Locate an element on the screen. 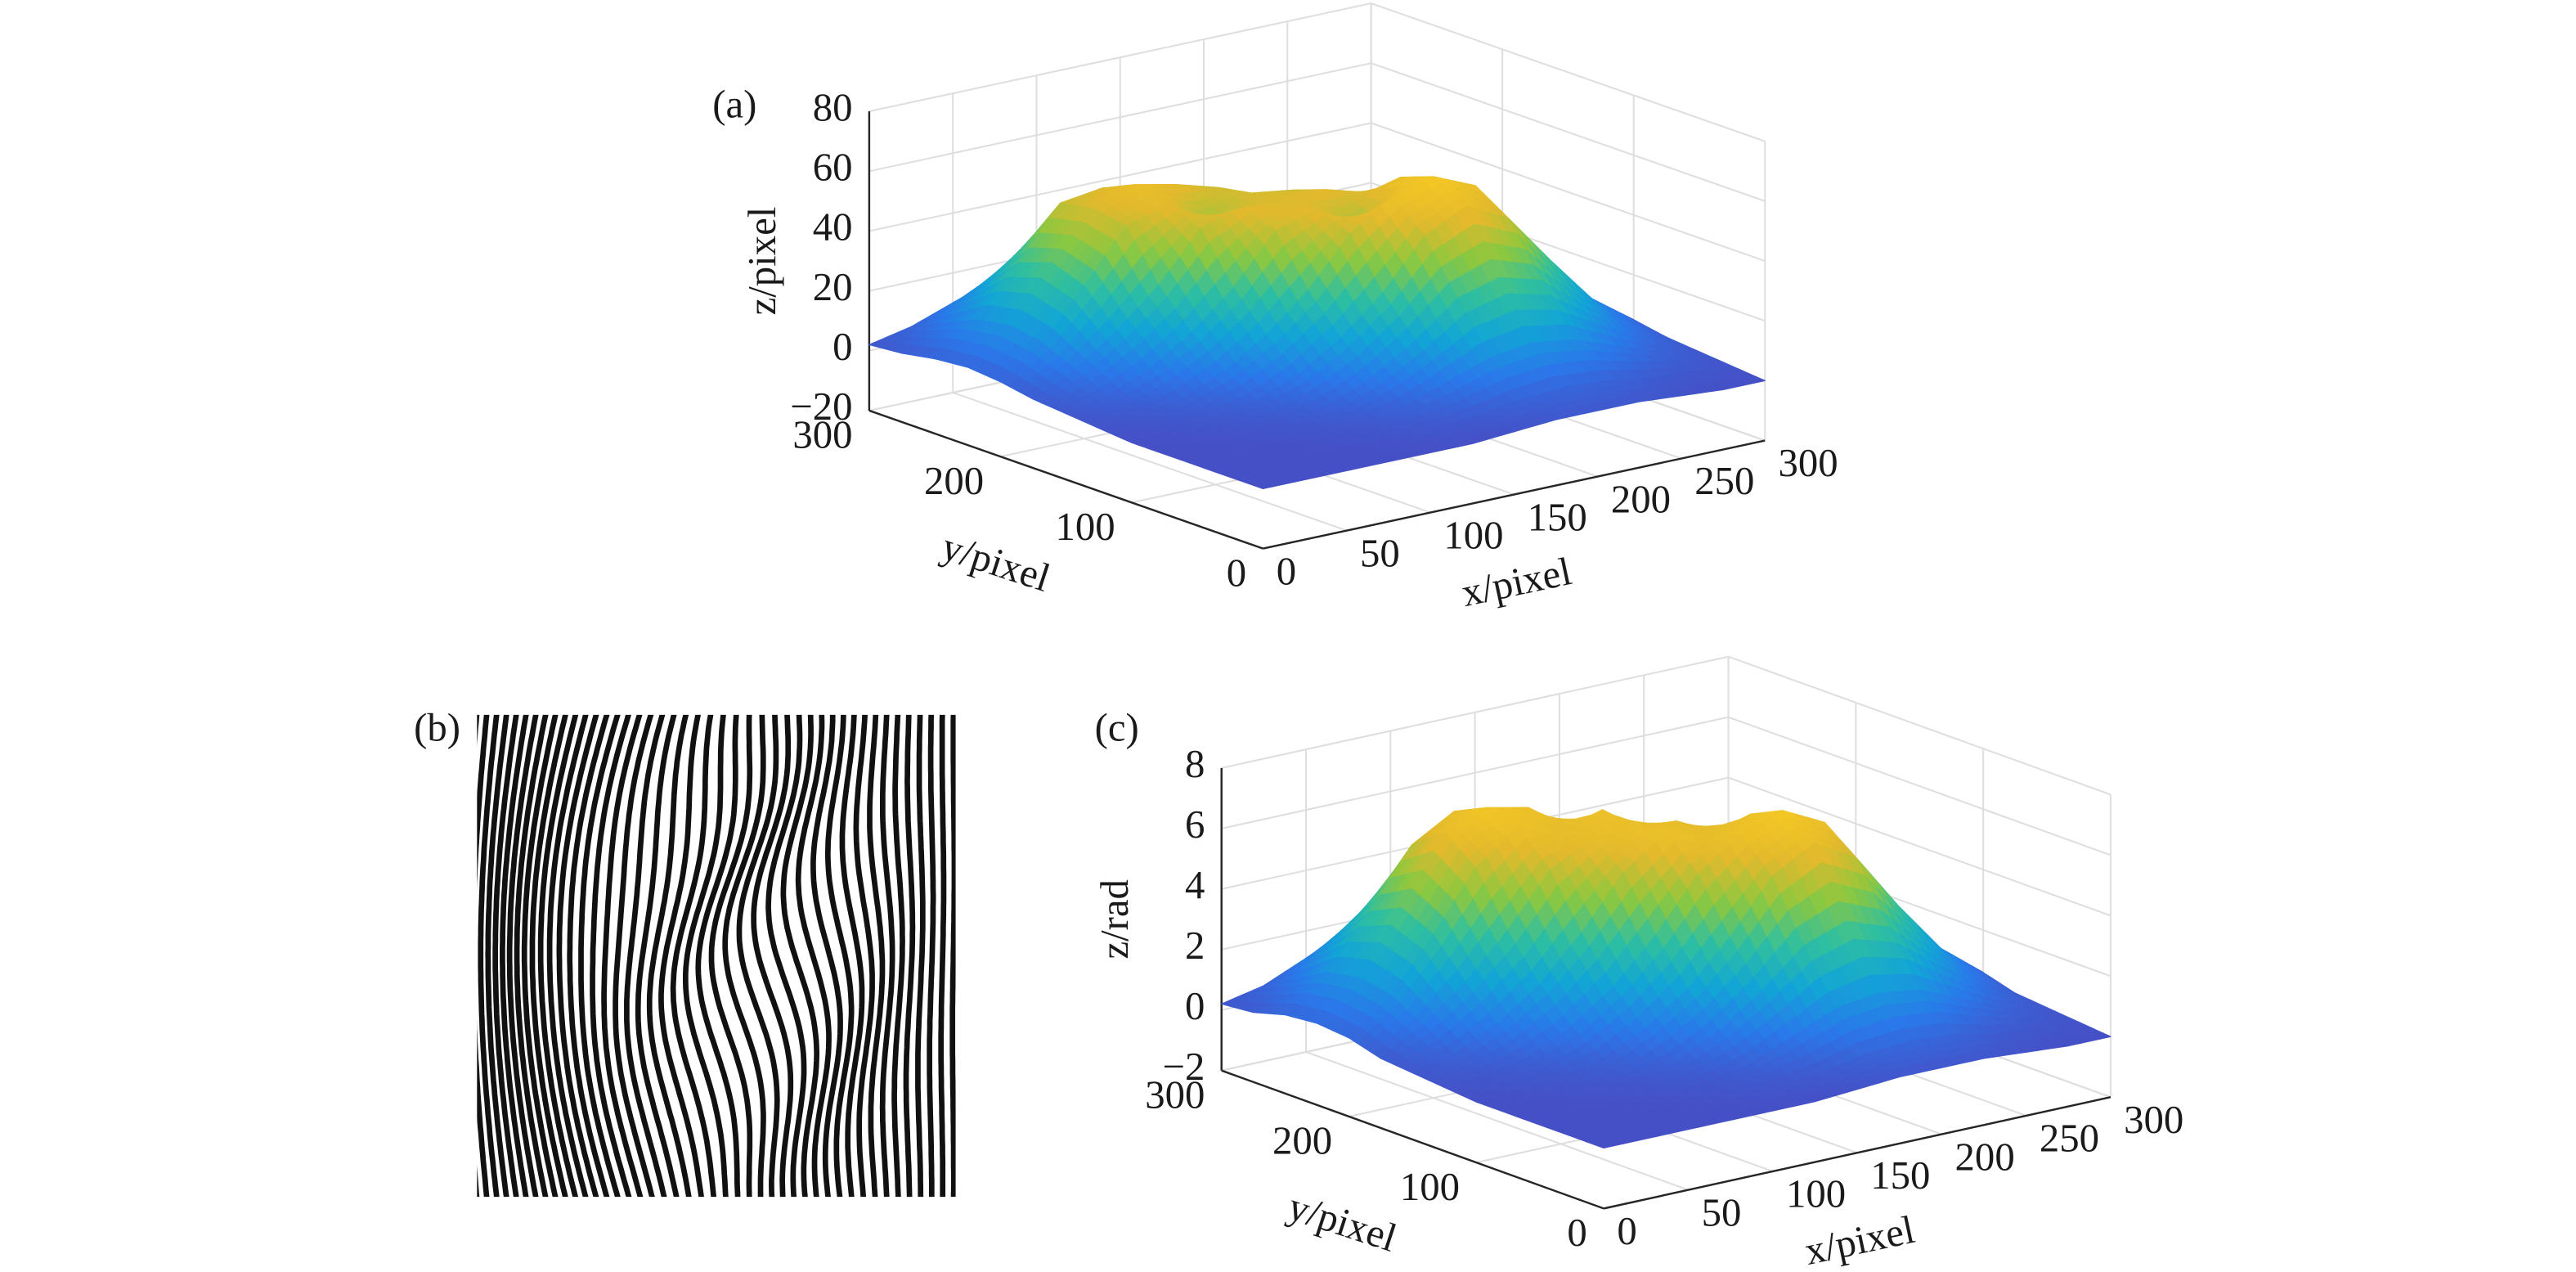 This screenshot has height=1272, width=2576. x-tick-label: 50 is located at coordinates (1380, 553).